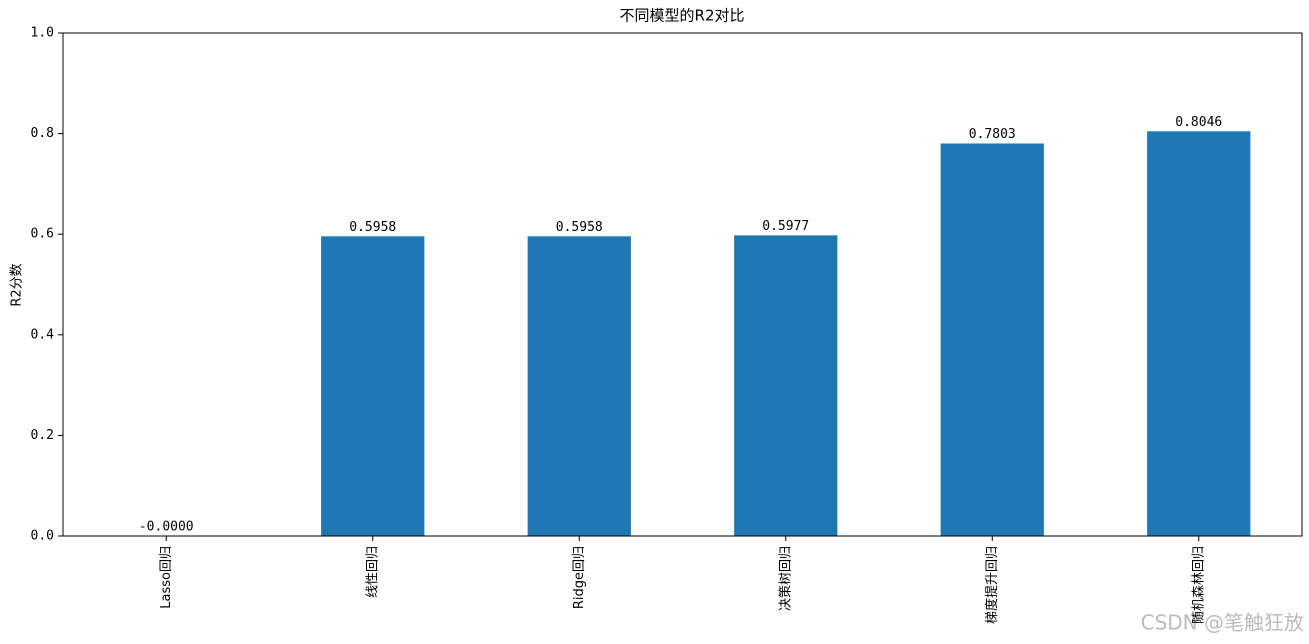 The image size is (1309, 644). Describe the element at coordinates (579, 577) in the screenshot. I see `x-tick-label: Ridge回归` at that location.